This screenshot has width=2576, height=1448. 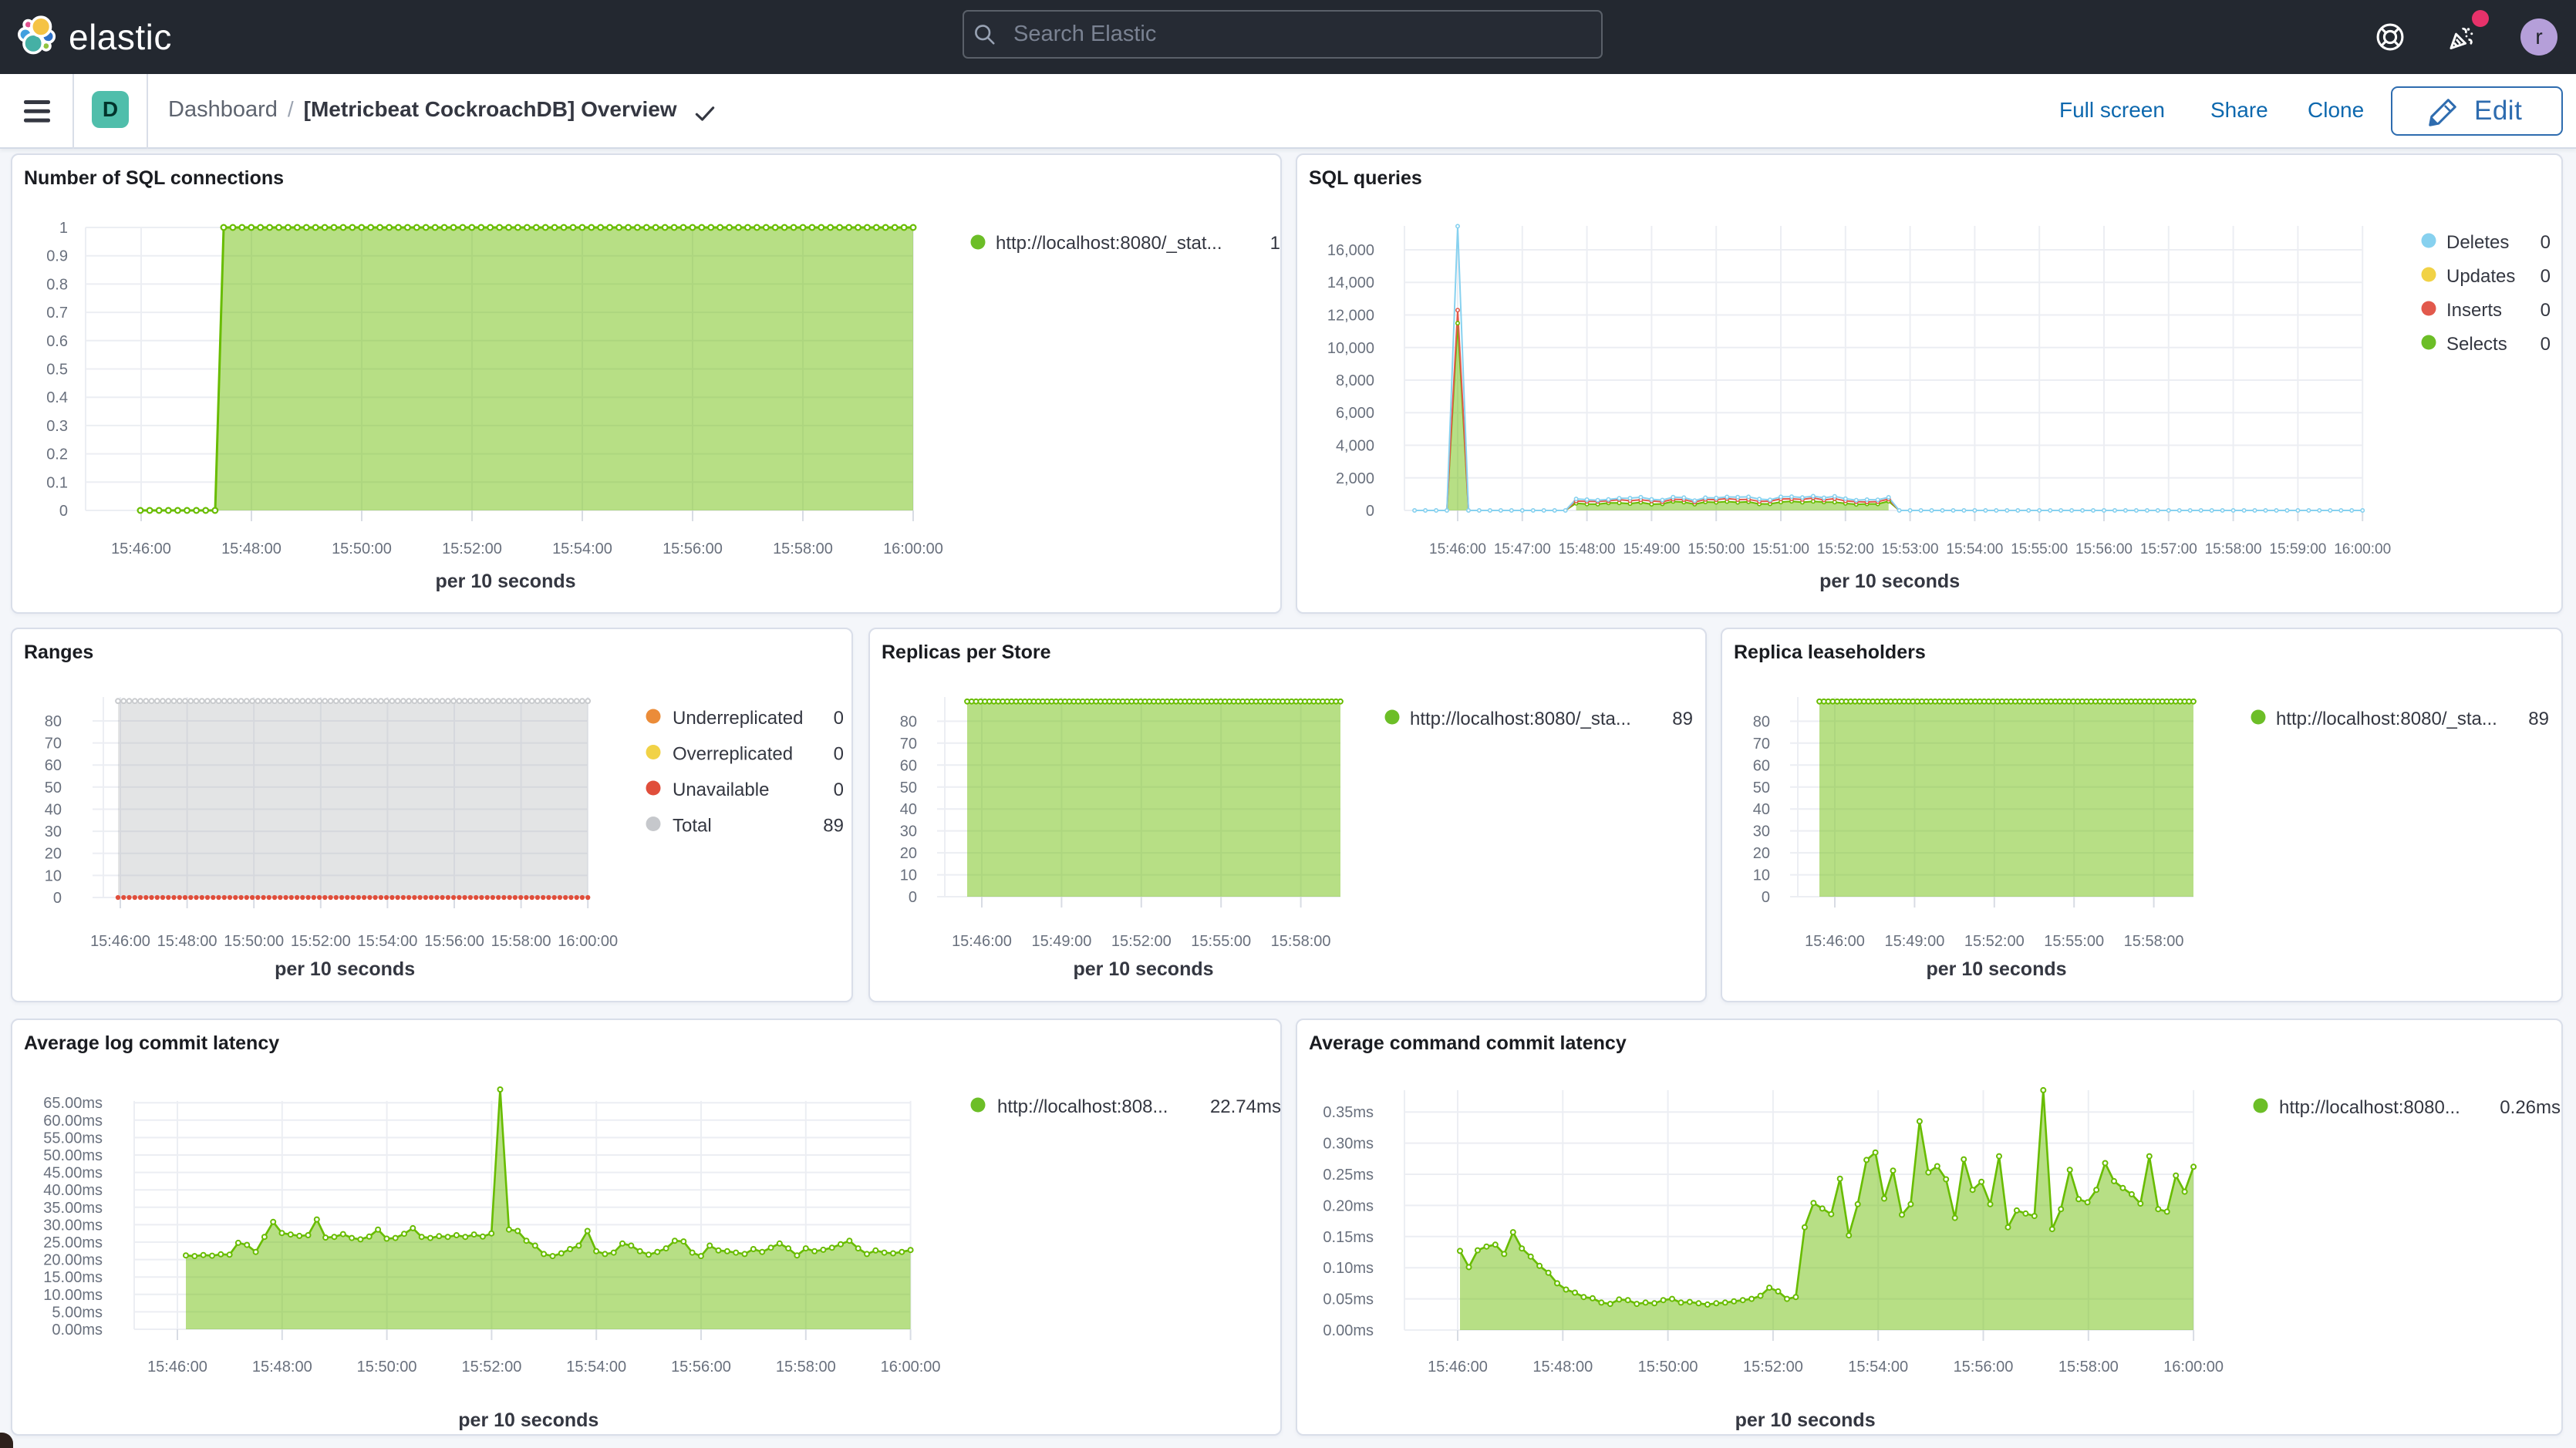 I want to click on svg-text: 2,000, so click(x=1355, y=478).